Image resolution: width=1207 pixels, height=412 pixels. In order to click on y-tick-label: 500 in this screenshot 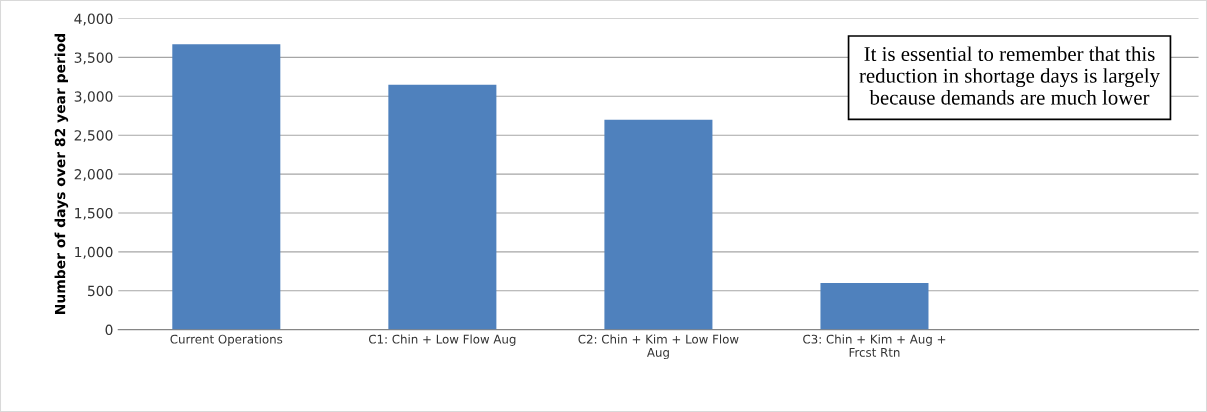, I will do `click(100, 291)`.